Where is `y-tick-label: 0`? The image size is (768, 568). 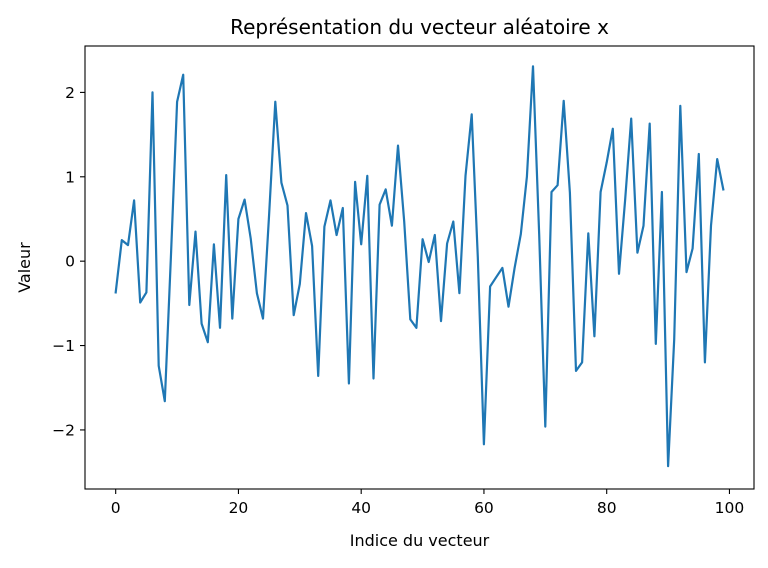
y-tick-label: 0 is located at coordinates (70, 262).